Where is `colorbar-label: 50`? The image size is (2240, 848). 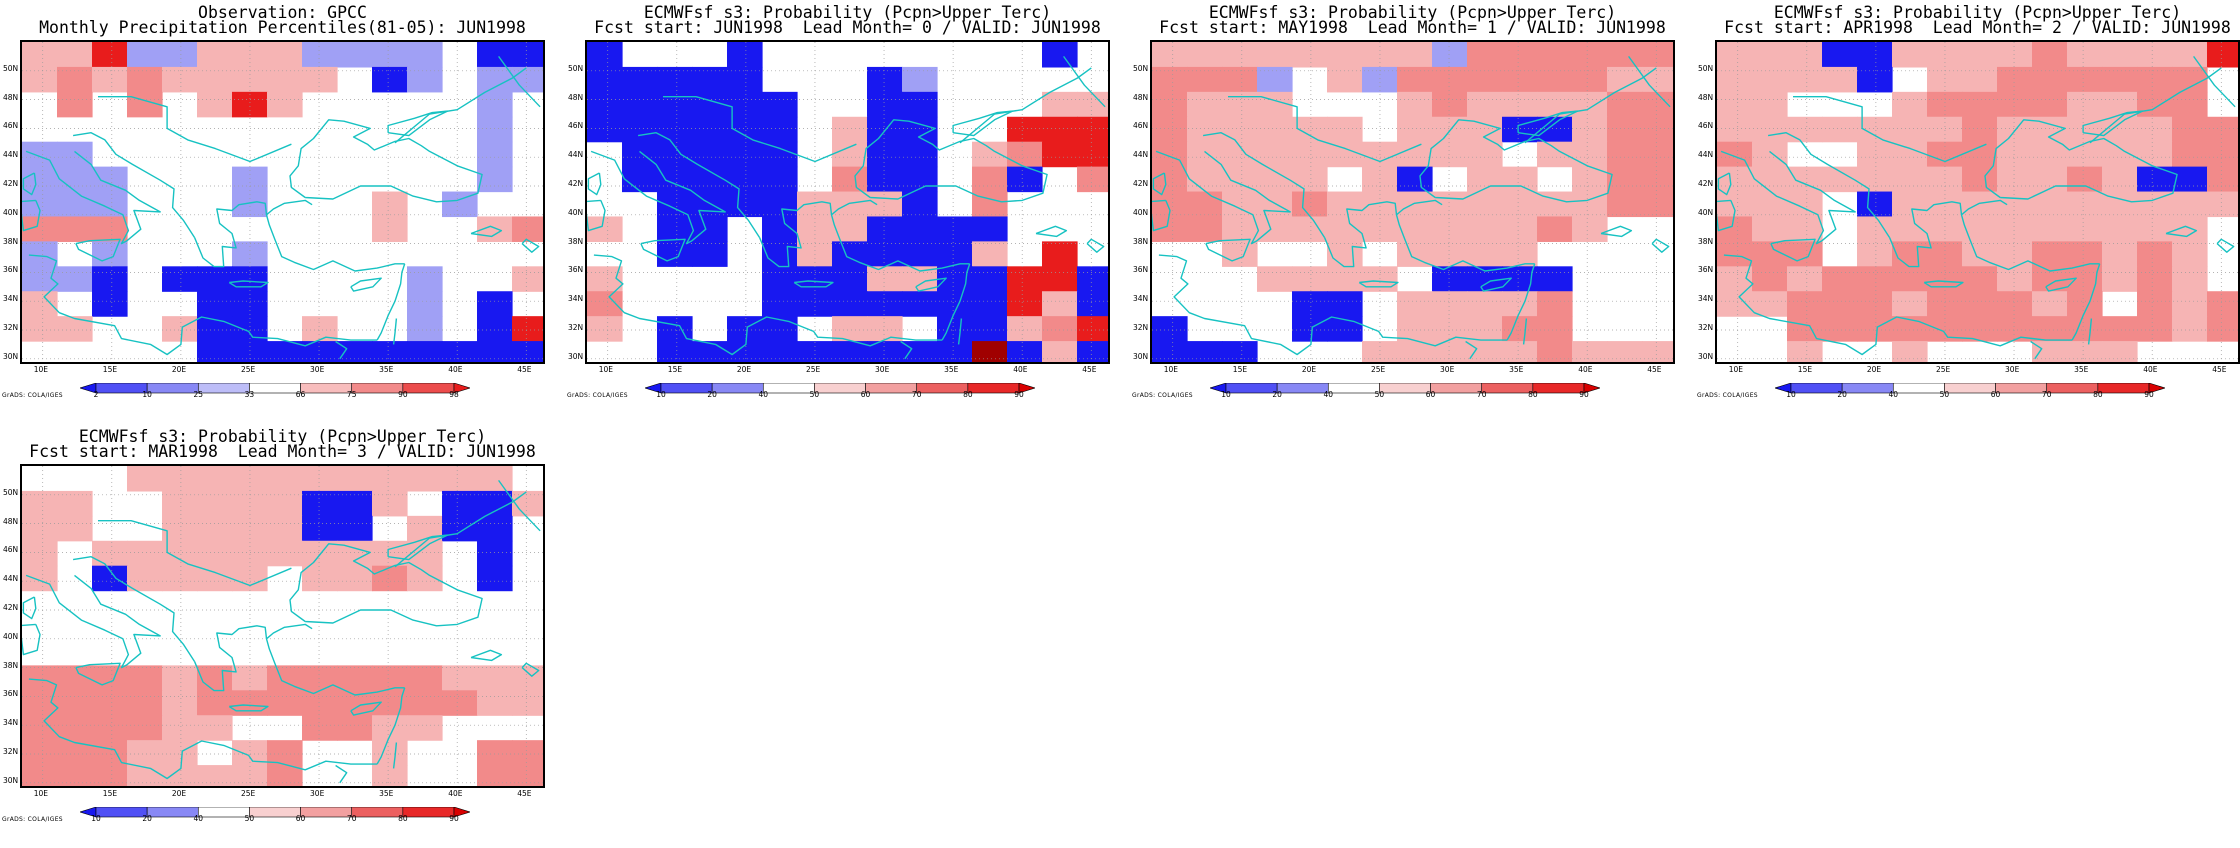 colorbar-label: 50 is located at coordinates (1944, 394).